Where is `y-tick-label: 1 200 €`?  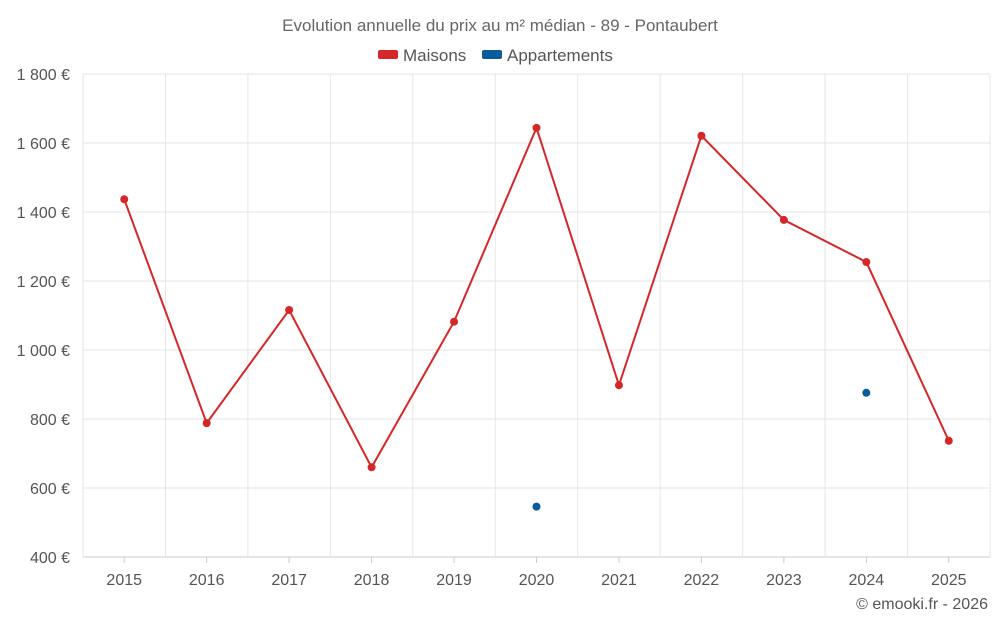 y-tick-label: 1 200 € is located at coordinates (43, 282).